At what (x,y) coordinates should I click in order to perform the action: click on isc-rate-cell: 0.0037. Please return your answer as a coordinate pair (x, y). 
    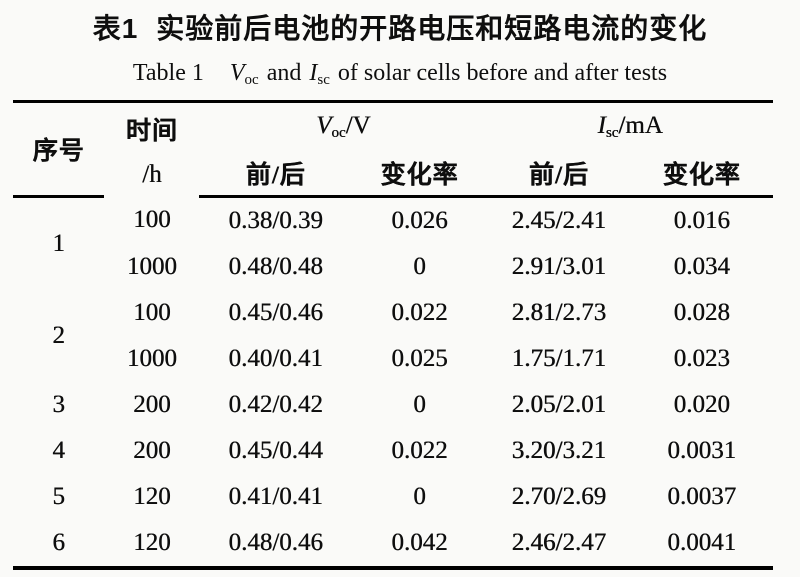
    Looking at the image, I should click on (702, 496).